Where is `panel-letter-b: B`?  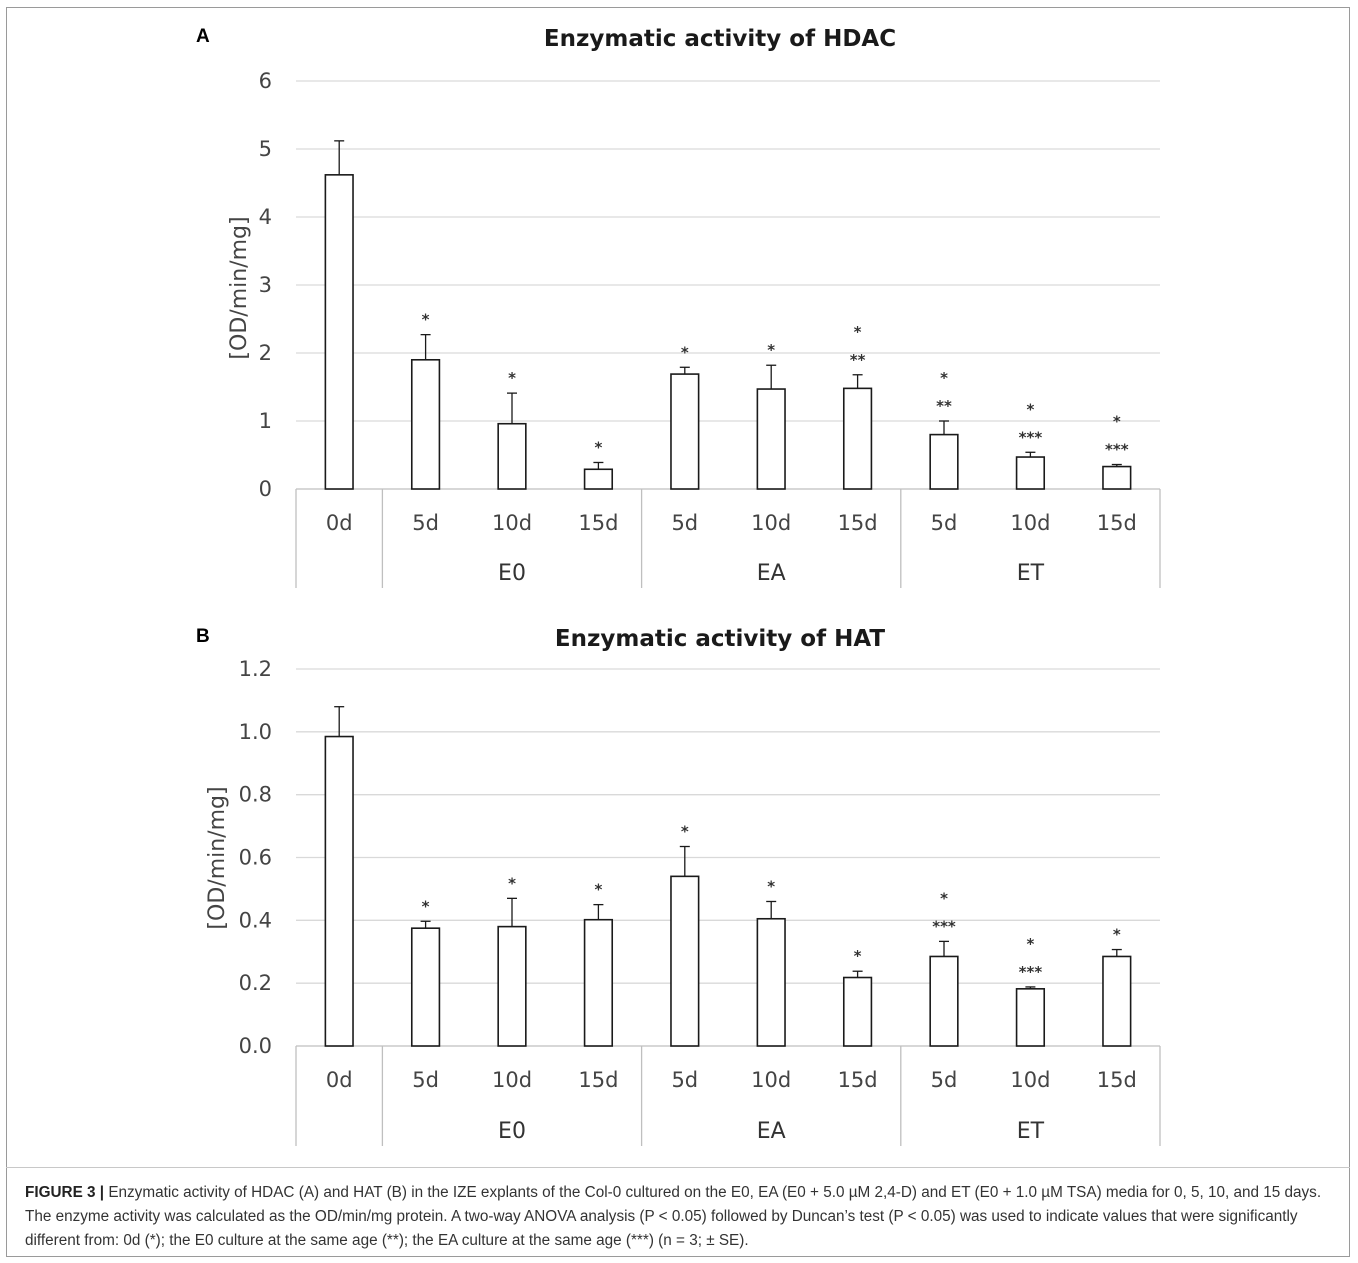 panel-letter-b: B is located at coordinates (203, 636).